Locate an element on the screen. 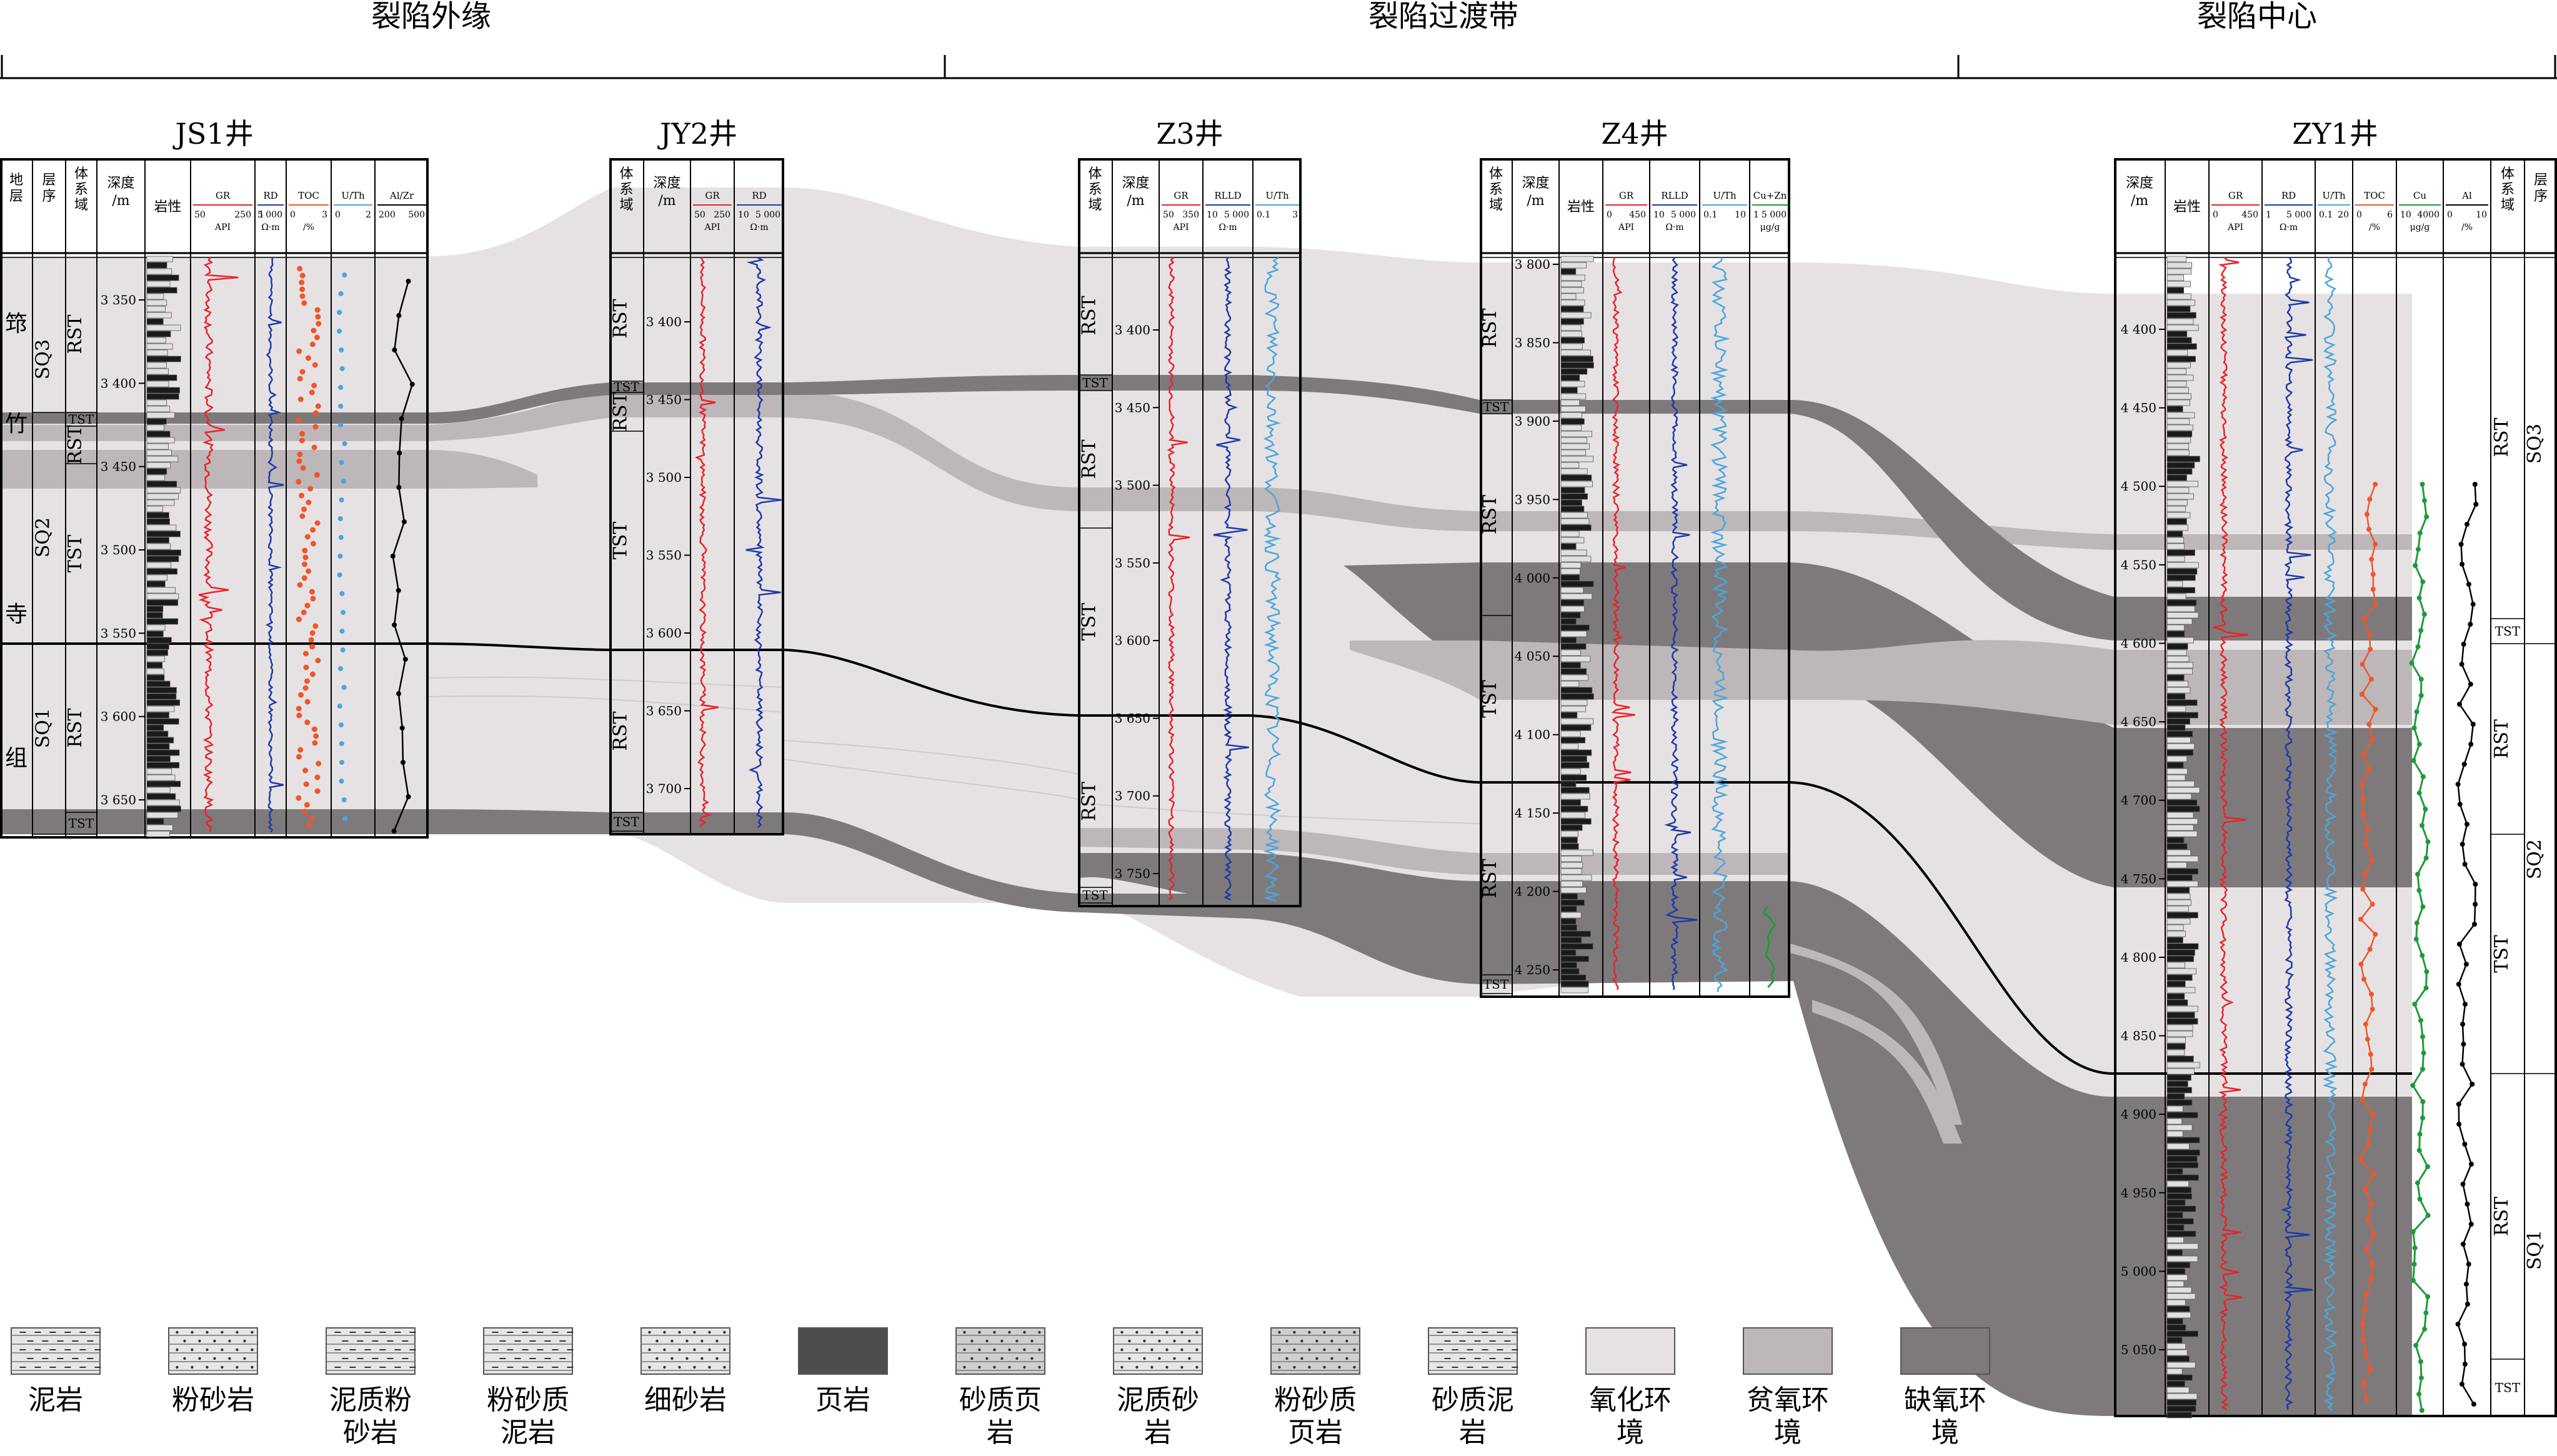  legend-swatch-argillaceous-sandstone is located at coordinates (1158, 1351).